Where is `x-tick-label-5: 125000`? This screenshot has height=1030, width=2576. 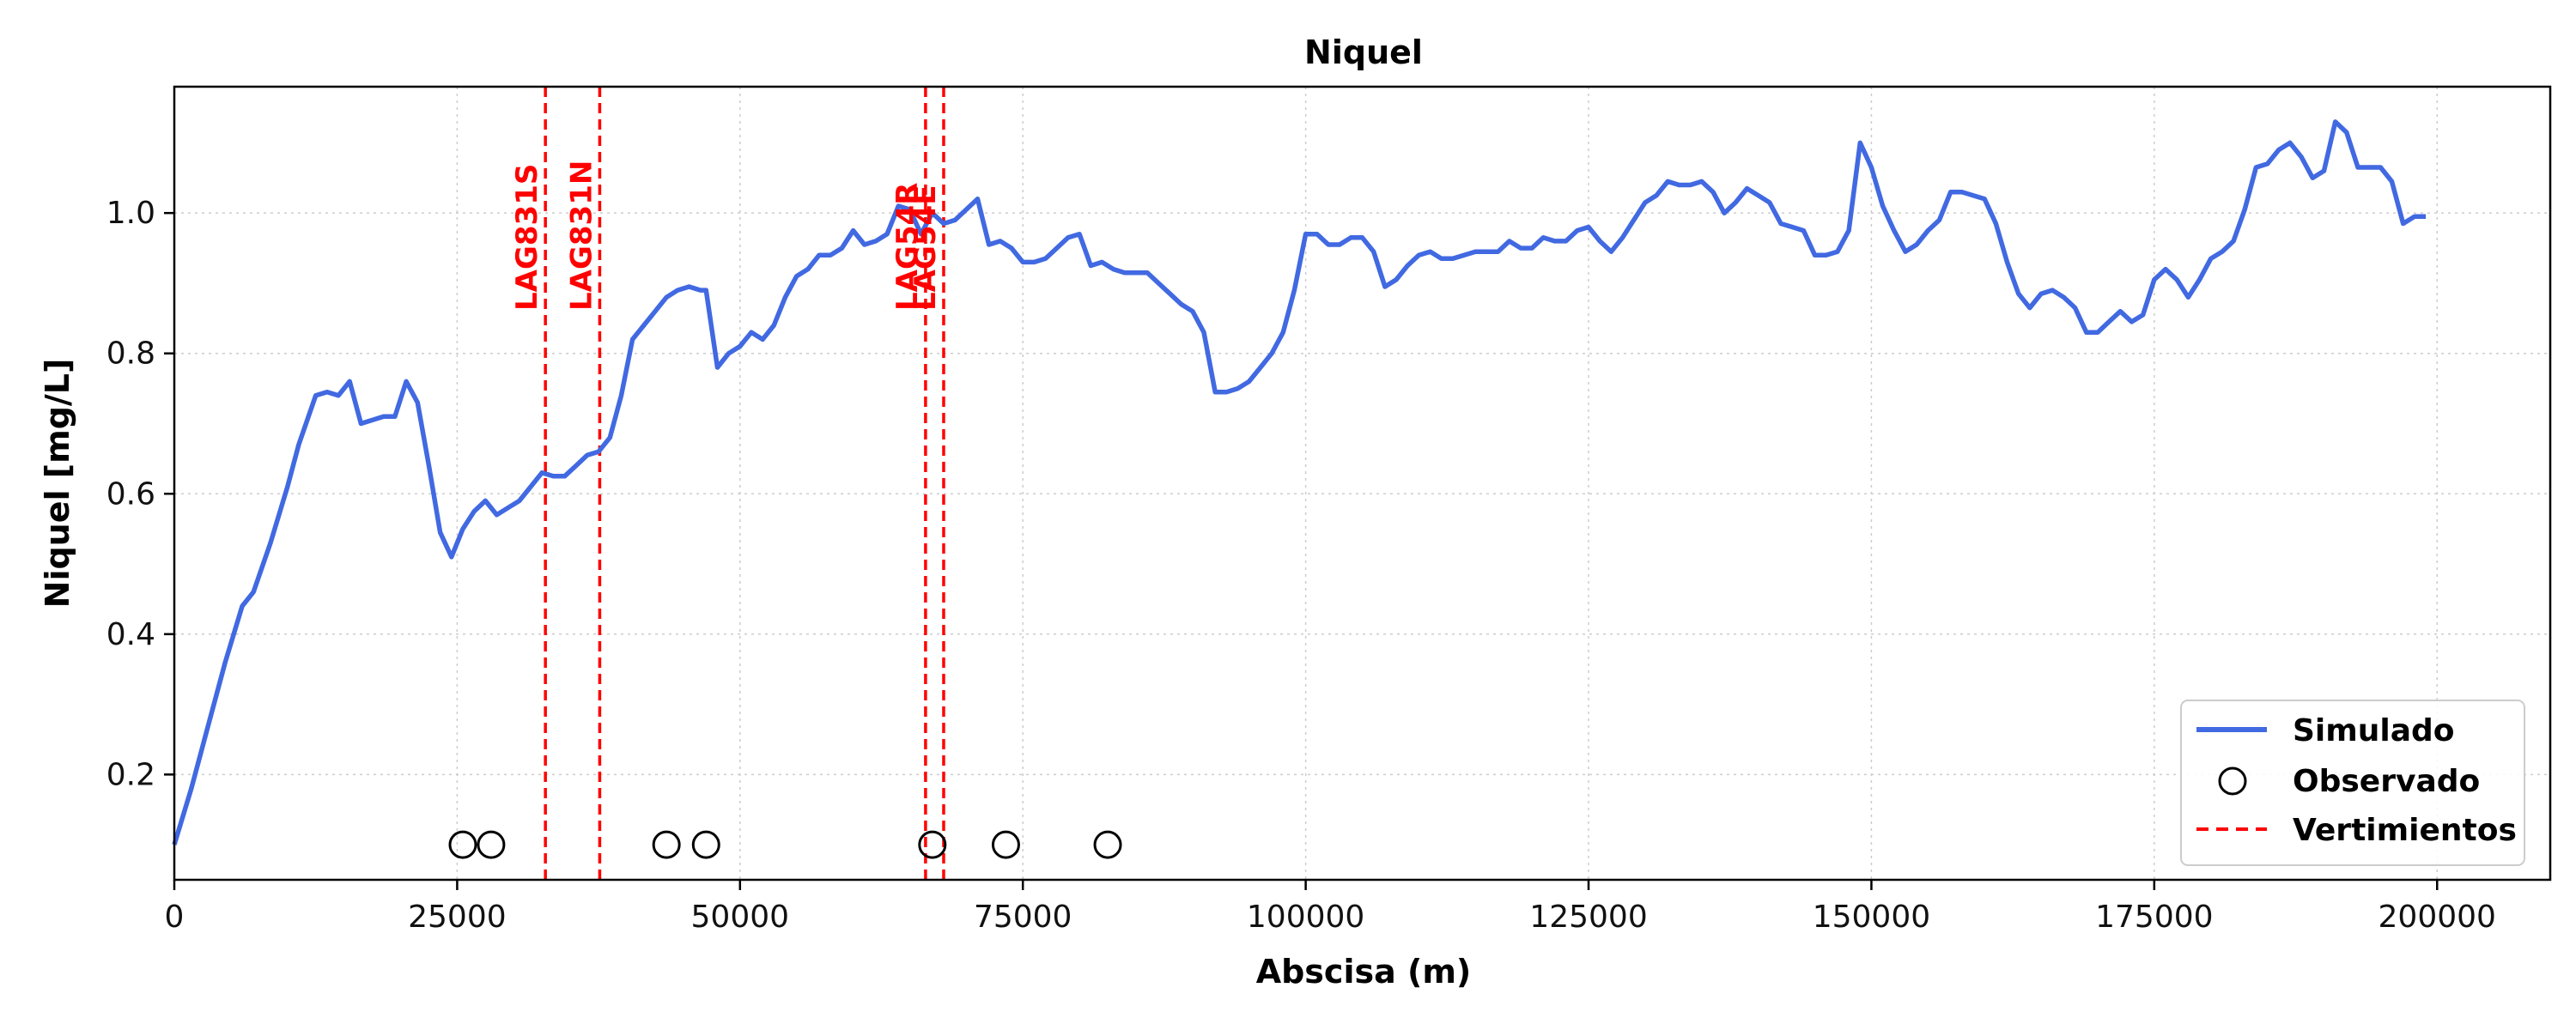 x-tick-label-5: 125000 is located at coordinates (1588, 917).